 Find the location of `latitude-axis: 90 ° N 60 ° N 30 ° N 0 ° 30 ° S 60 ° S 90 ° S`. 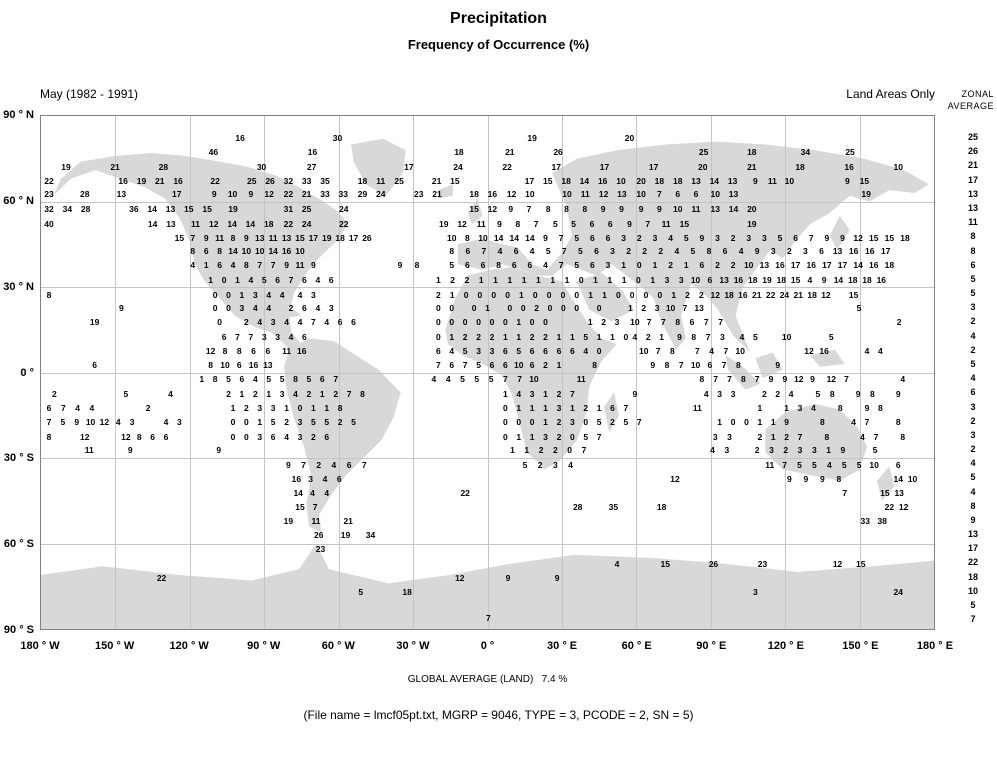

latitude-axis: 90 ° N 60 ° N 30 ° N 0 ° 30 ° S 60 ° S 90 ° S is located at coordinates (18, 372).